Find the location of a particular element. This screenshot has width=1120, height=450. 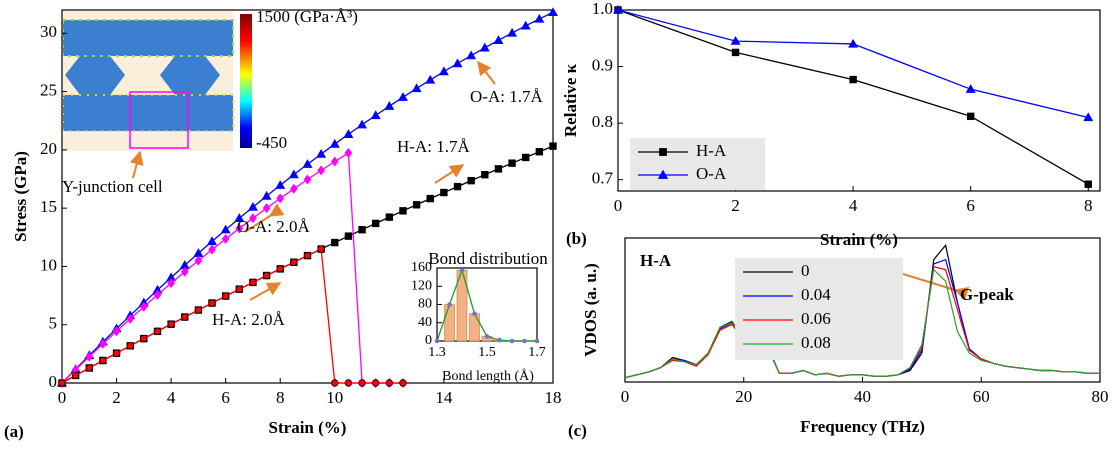

panel-label: (b) is located at coordinates (576, 238).